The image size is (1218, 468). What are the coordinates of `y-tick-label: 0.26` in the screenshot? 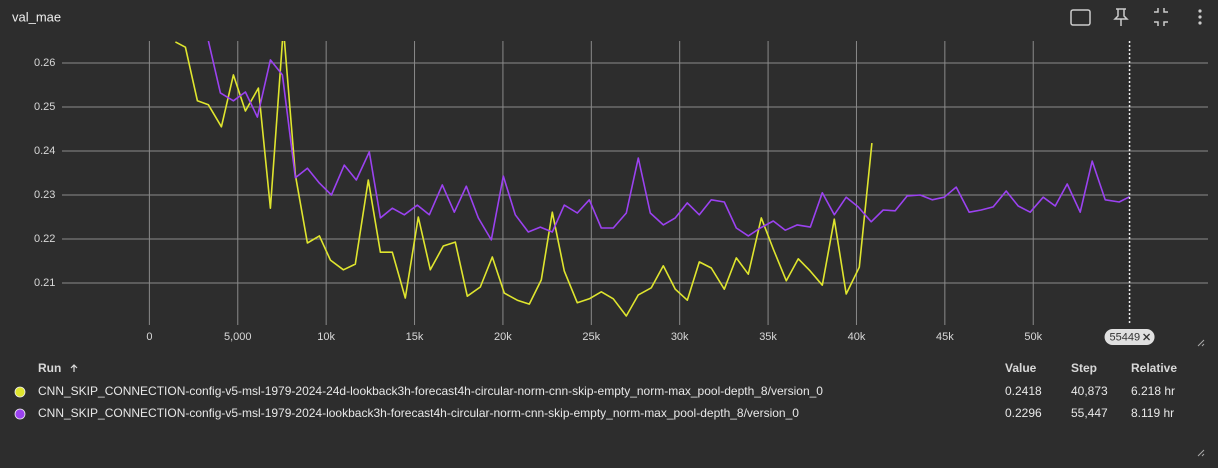 It's located at (44, 63).